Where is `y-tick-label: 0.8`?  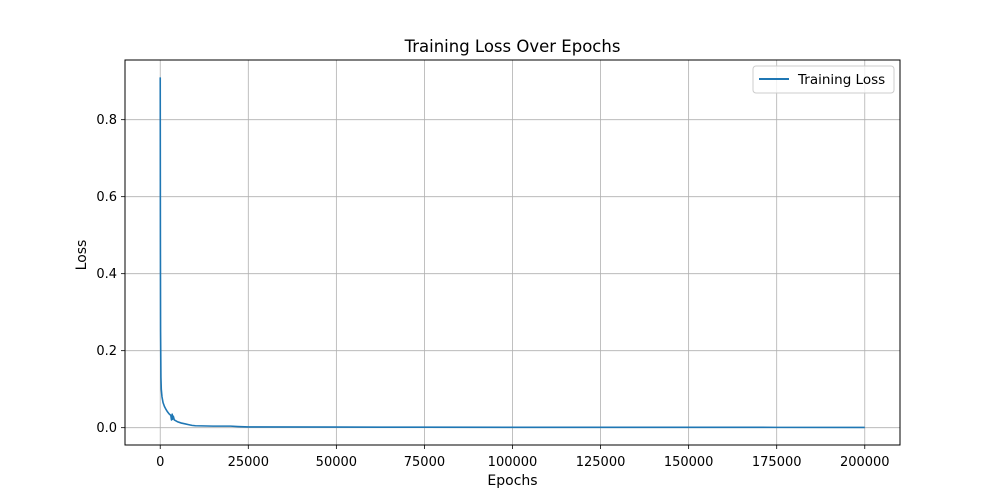 y-tick-label: 0.8 is located at coordinates (106, 120).